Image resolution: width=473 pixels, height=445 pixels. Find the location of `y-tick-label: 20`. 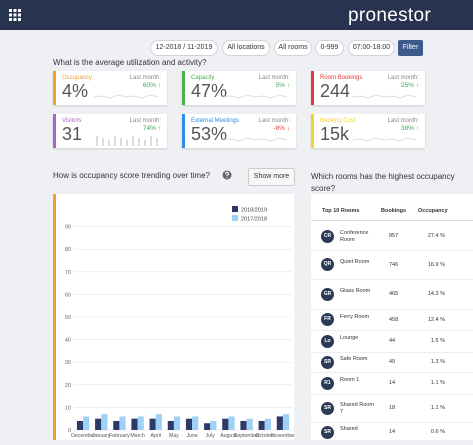

y-tick-label: 20 is located at coordinates (68, 386).